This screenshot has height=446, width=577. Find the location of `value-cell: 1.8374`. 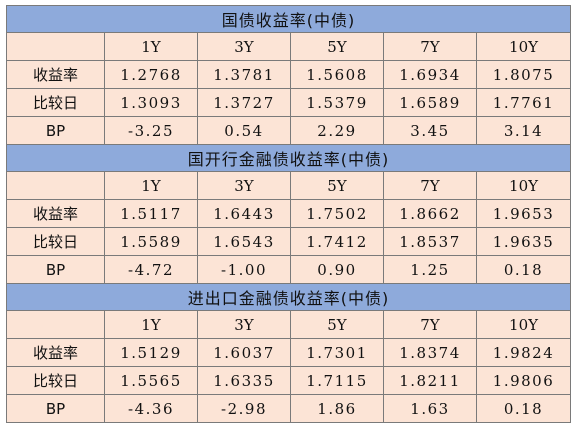

value-cell: 1.8374 is located at coordinates (430, 352).